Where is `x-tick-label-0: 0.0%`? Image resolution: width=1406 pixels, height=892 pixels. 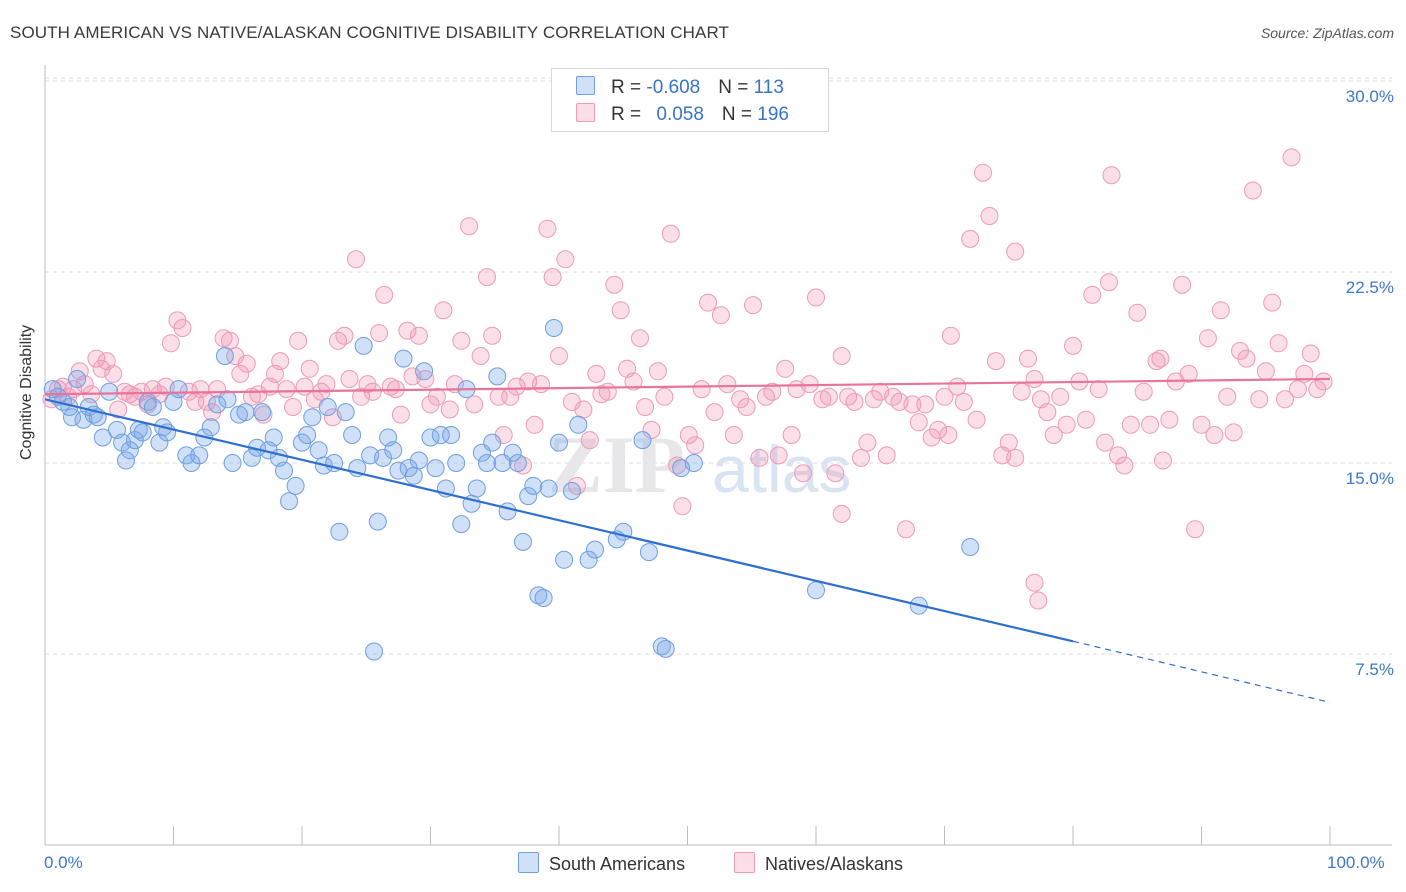
x-tick-label-0: 0.0% is located at coordinates (63, 862).